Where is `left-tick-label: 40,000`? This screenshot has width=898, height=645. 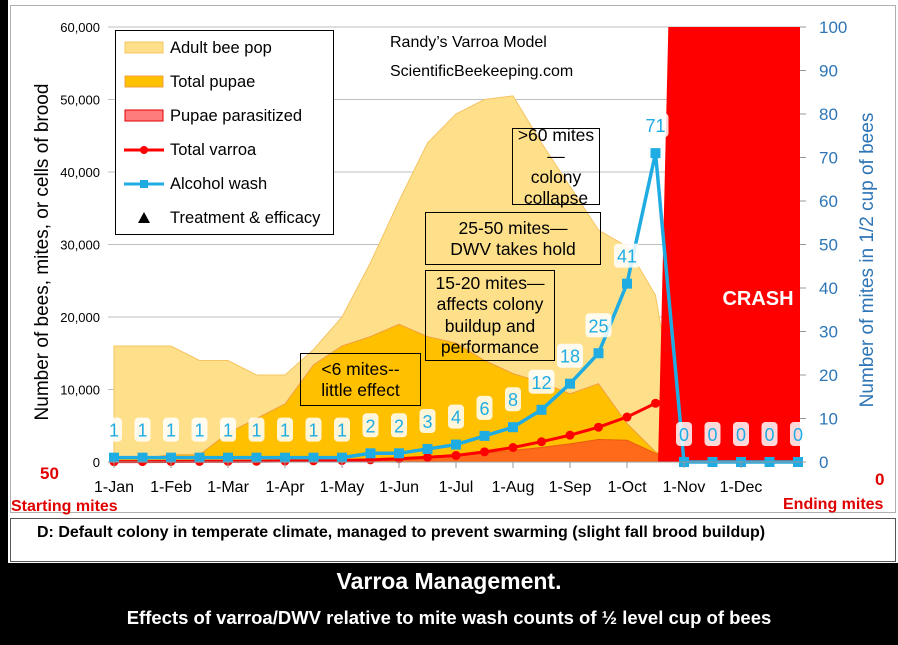 left-tick-label: 40,000 is located at coordinates (80, 172).